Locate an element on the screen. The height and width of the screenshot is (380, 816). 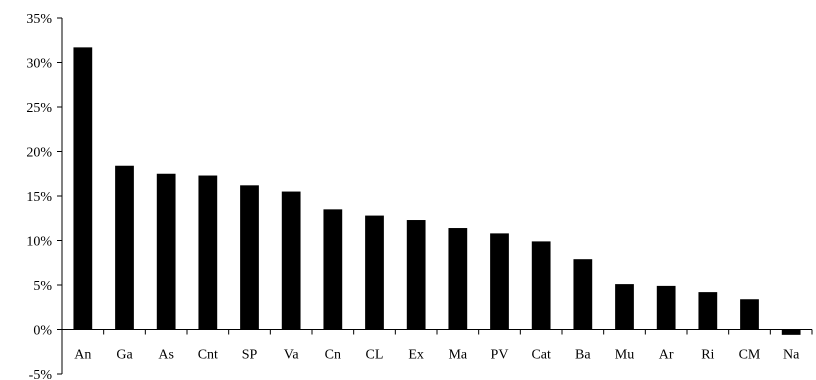
category-label: Ar is located at coordinates (666, 355).